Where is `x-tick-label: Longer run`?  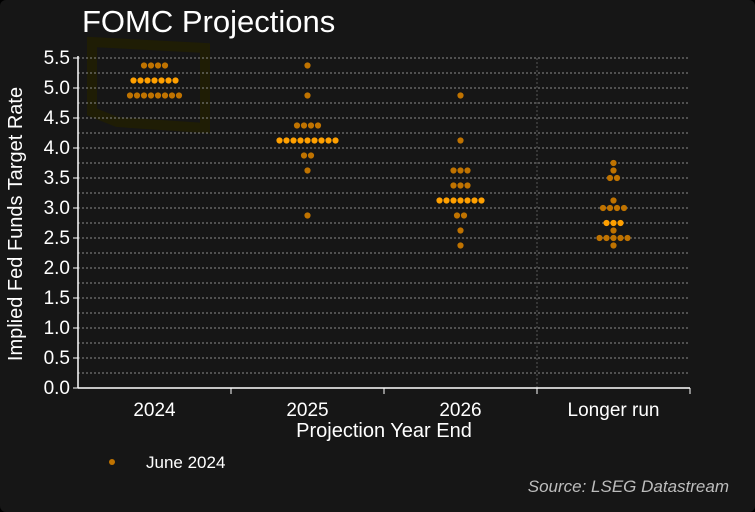 x-tick-label: Longer run is located at coordinates (614, 410).